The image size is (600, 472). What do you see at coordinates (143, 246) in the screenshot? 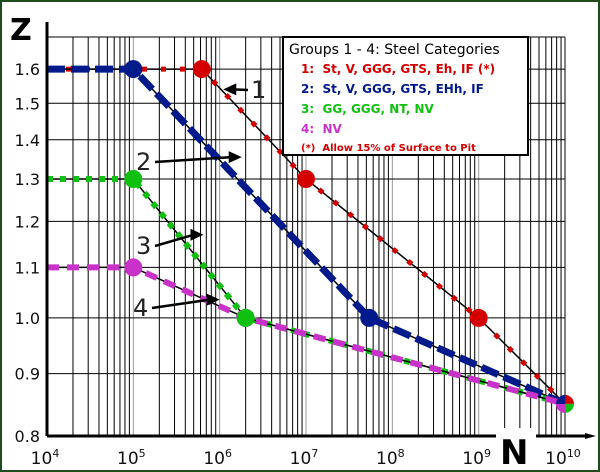
I see `annotation-label-3: 3` at bounding box center [143, 246].